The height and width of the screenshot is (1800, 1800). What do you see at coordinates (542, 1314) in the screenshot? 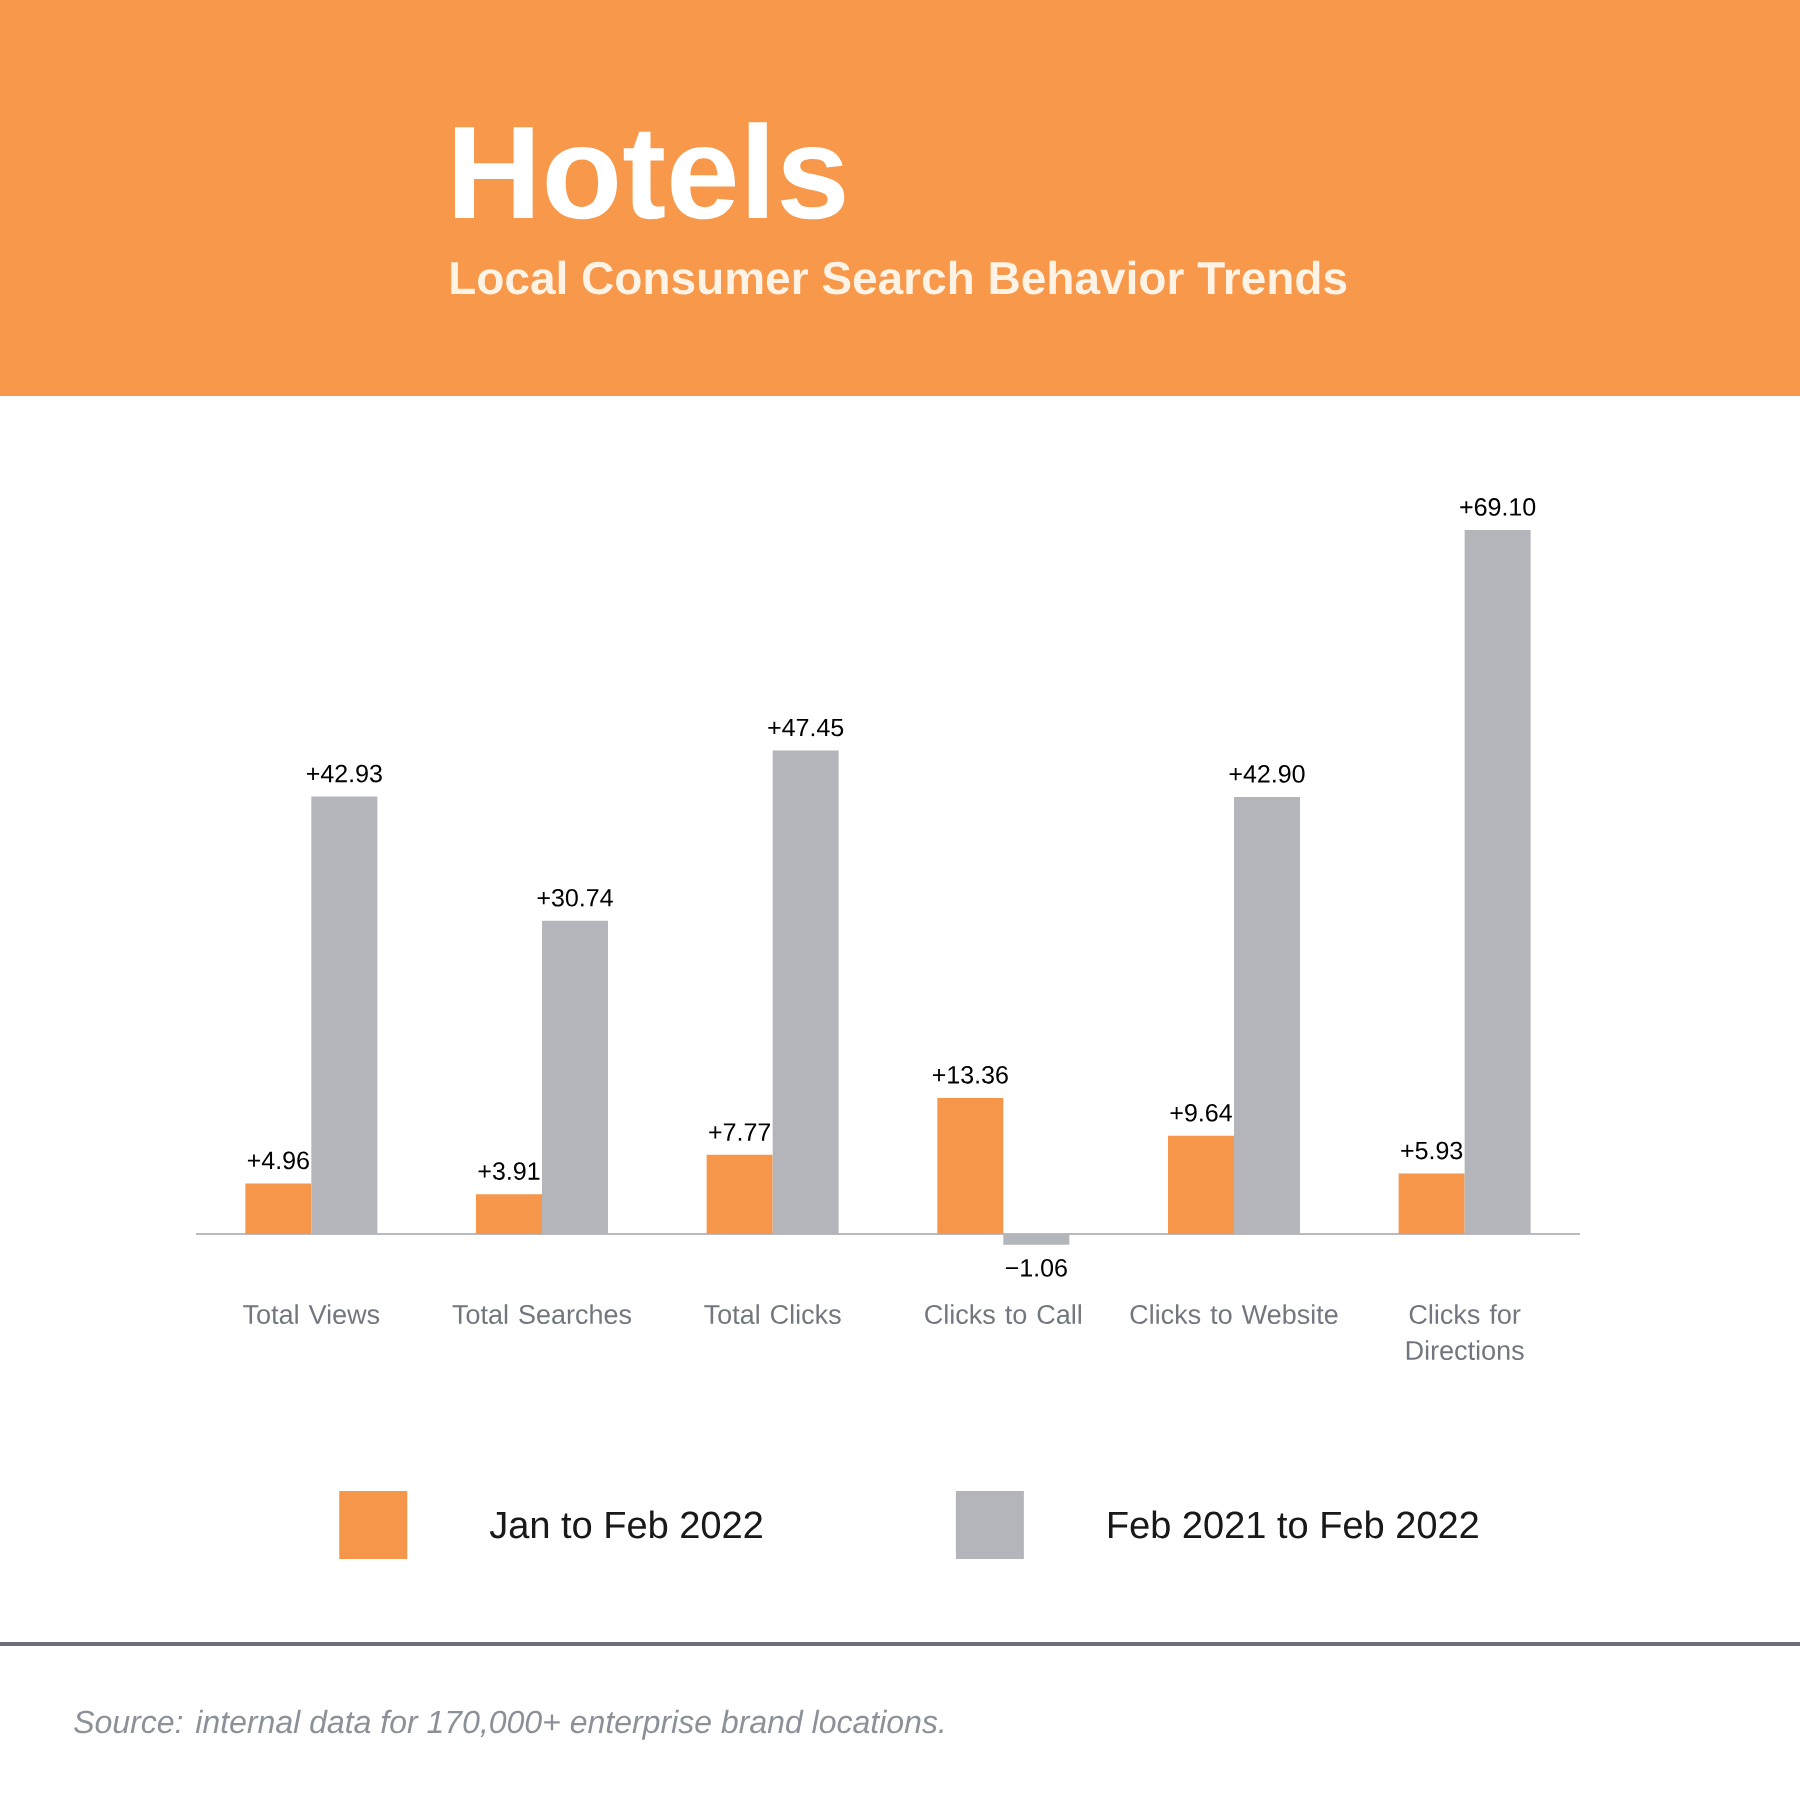
I see `x-tick-label: Total Searches` at bounding box center [542, 1314].